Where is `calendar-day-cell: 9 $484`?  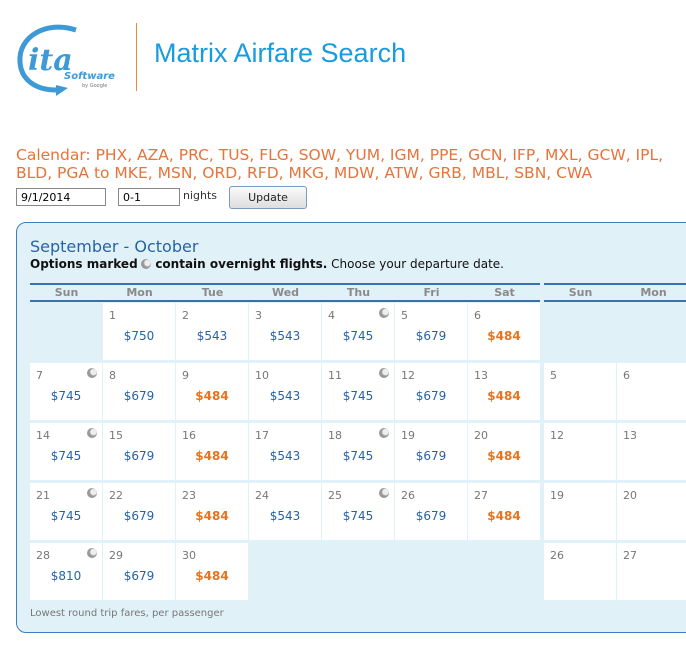 calendar-day-cell: 9 $484 is located at coordinates (212, 391).